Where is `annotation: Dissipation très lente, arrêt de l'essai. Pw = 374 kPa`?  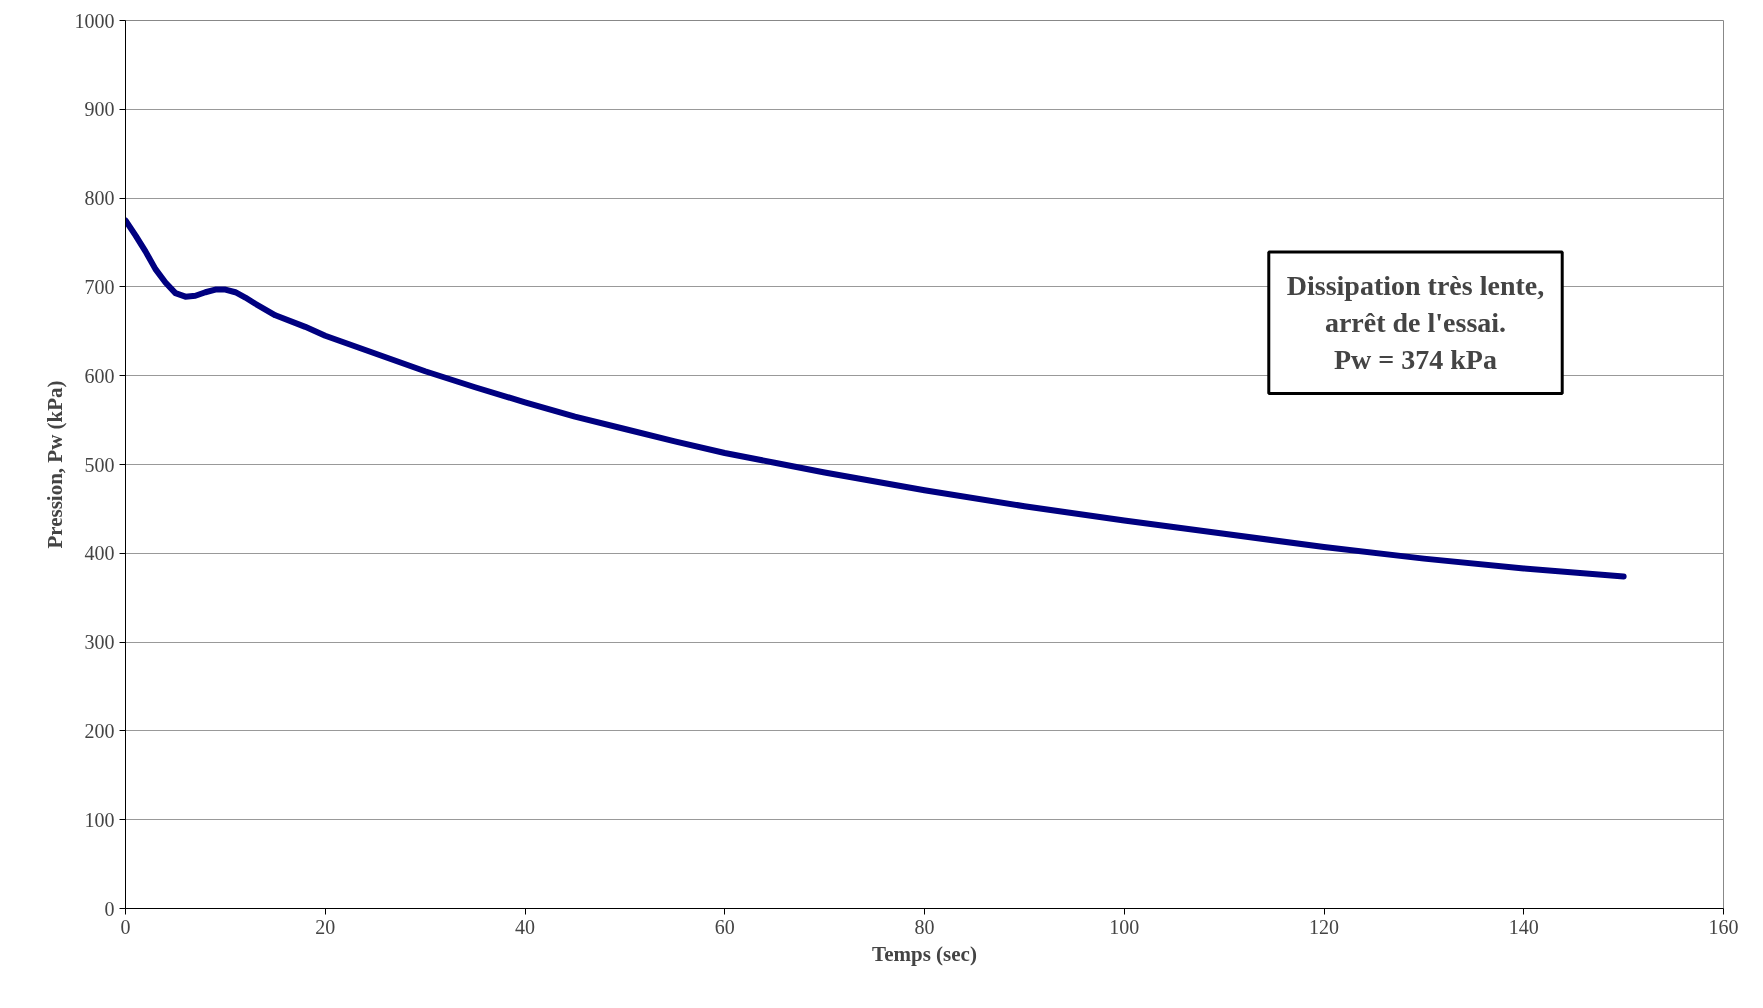
annotation: Dissipation très lente, arrêt de l'essai. Pw = 374 kPa is located at coordinates (1415, 323).